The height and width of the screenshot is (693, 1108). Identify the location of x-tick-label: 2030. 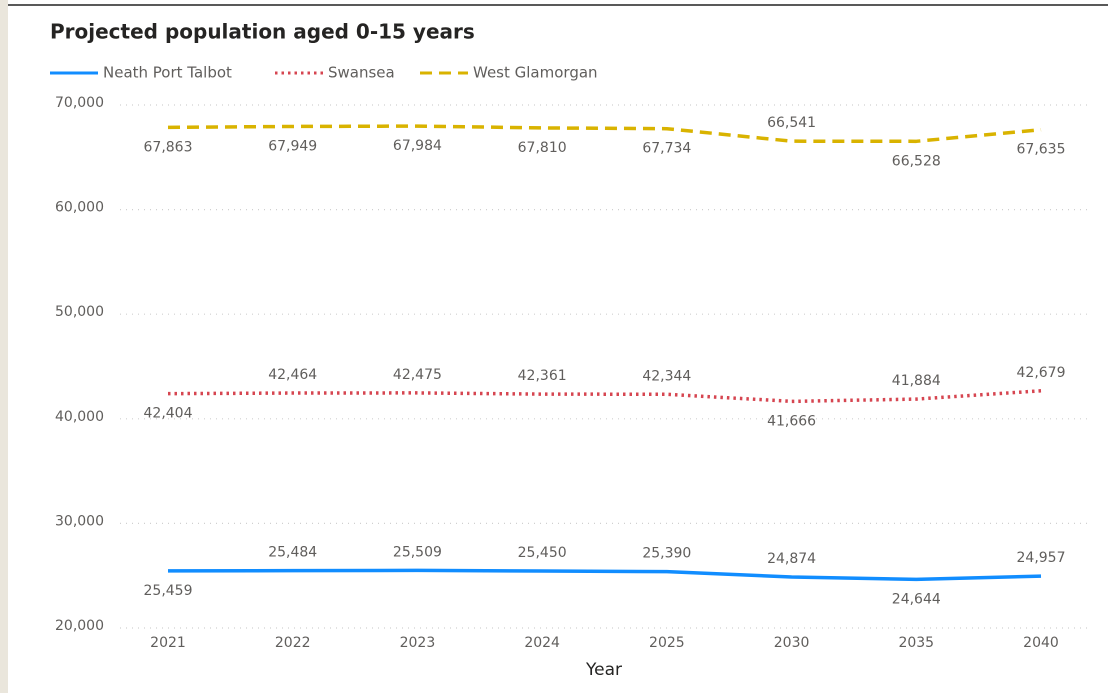
(792, 643).